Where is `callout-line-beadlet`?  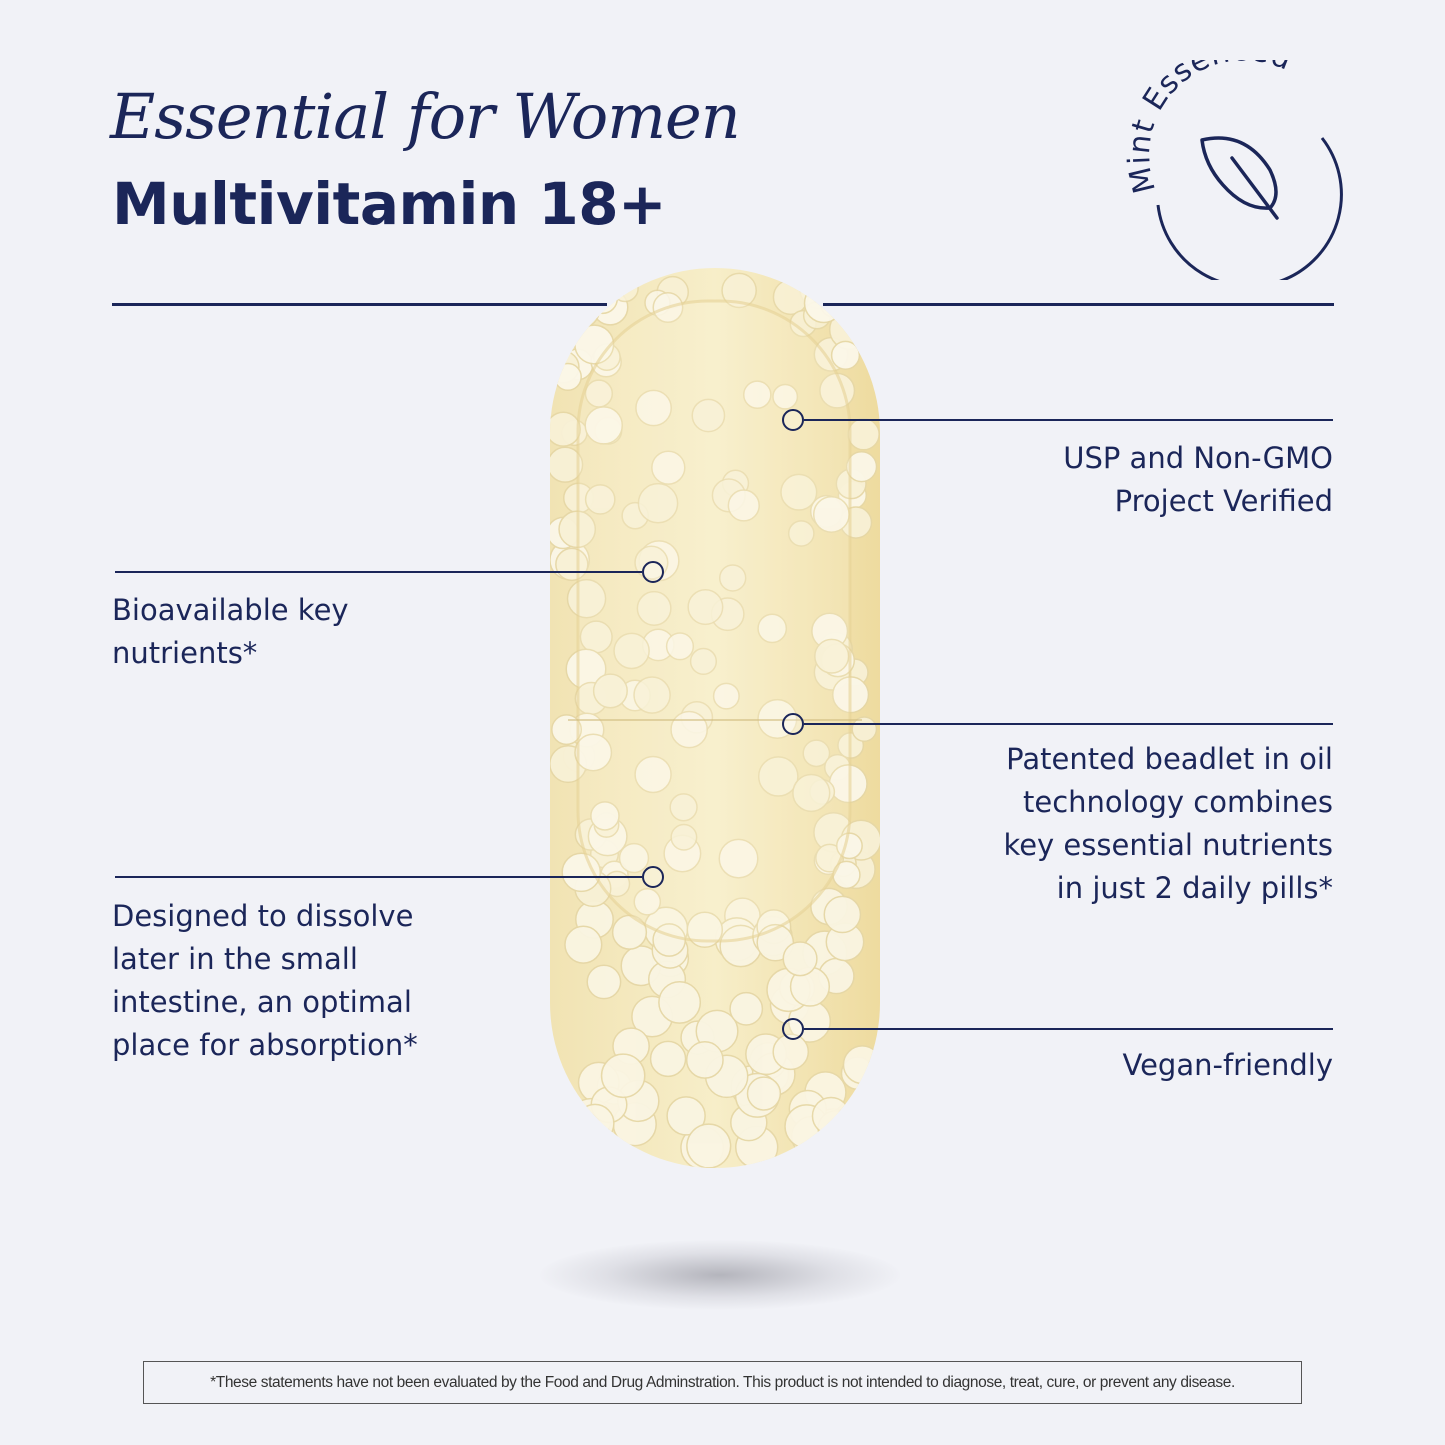 callout-line-beadlet is located at coordinates (1068, 724).